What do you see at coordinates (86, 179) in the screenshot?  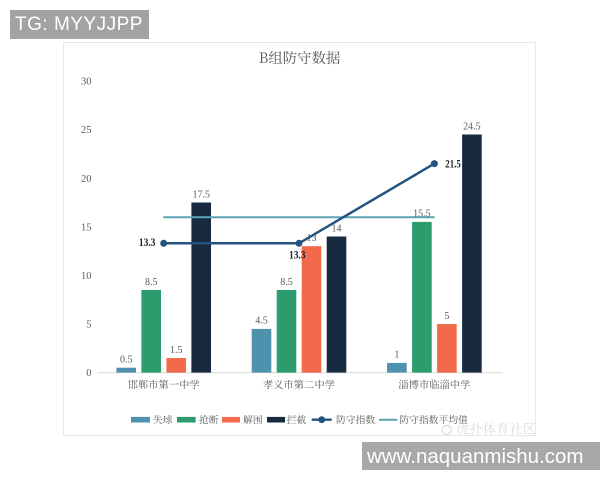 I see `svg-text: 20` at bounding box center [86, 179].